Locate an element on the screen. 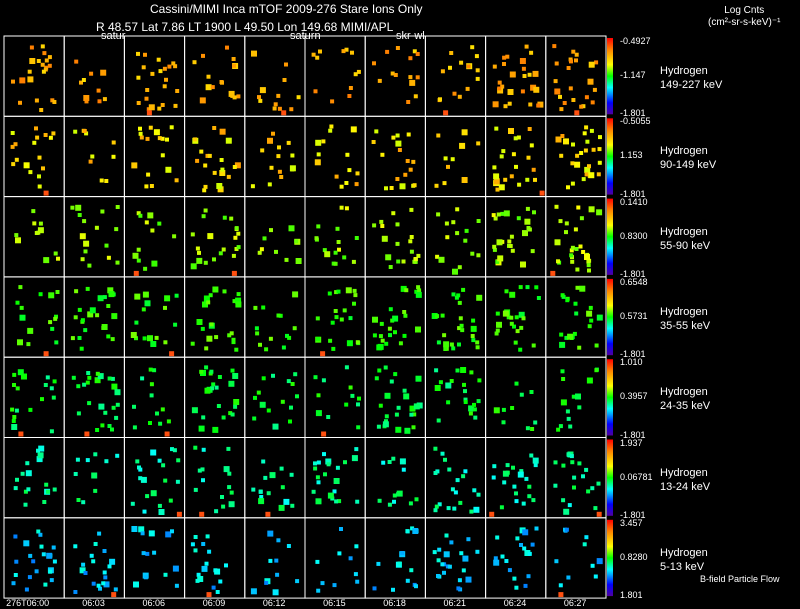 The width and height of the screenshot is (800, 609). panel-r4-c2 is located at coordinates (151, 402).